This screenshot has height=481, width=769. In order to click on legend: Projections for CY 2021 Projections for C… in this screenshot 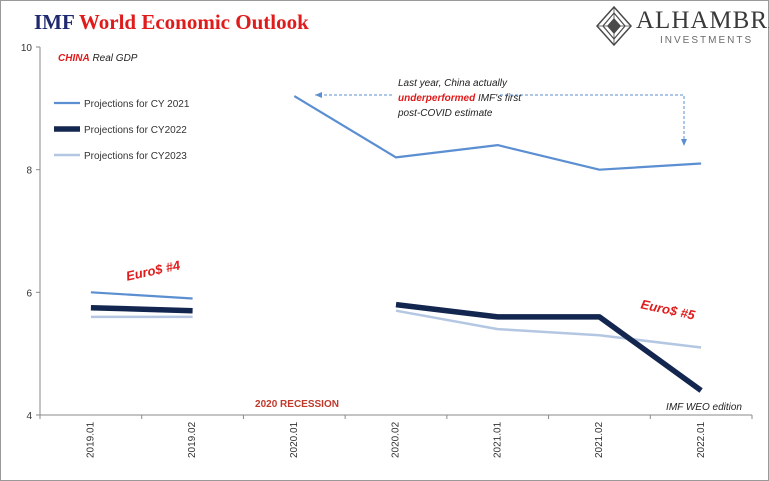, I will do `click(122, 130)`.